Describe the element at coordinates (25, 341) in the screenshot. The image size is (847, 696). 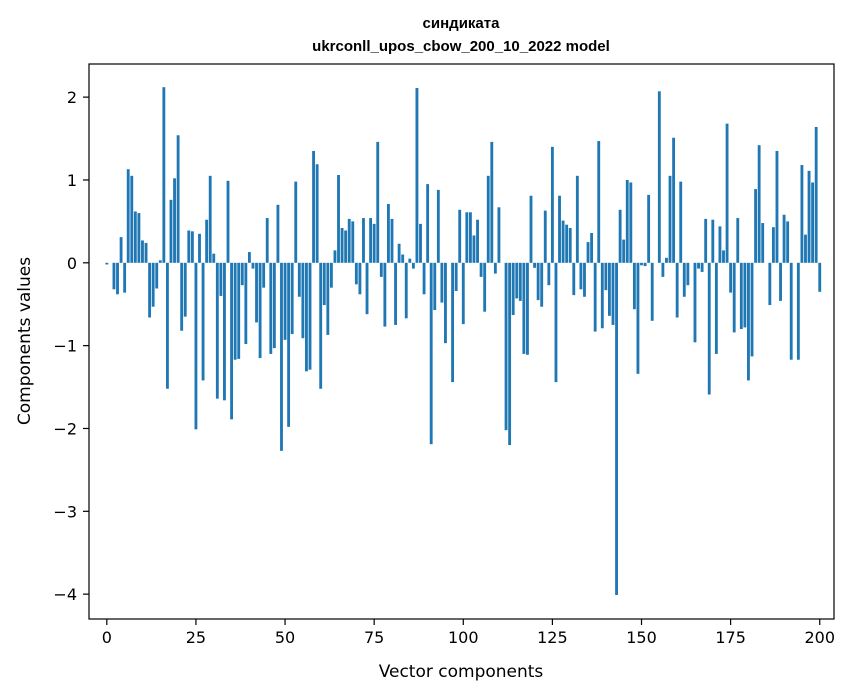
I see `y-axis-label: Components values` at that location.